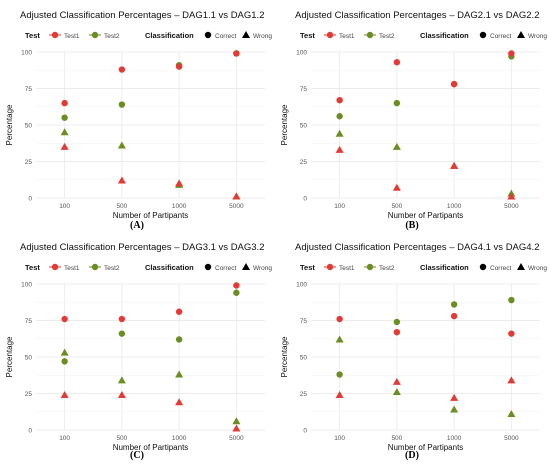 This screenshot has width=550, height=464. Describe the element at coordinates (304, 321) in the screenshot. I see `y-tick-label: 75` at that location.